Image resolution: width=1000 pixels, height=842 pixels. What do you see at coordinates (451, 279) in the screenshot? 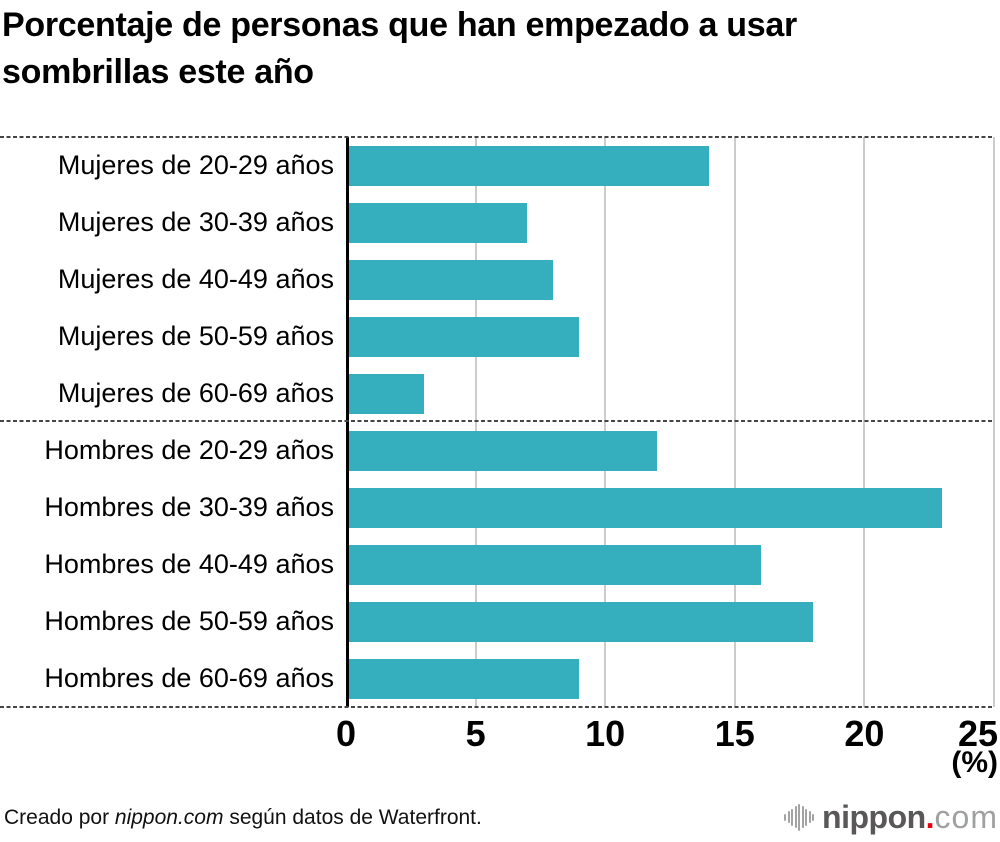
I see `bar-8pct` at bounding box center [451, 279].